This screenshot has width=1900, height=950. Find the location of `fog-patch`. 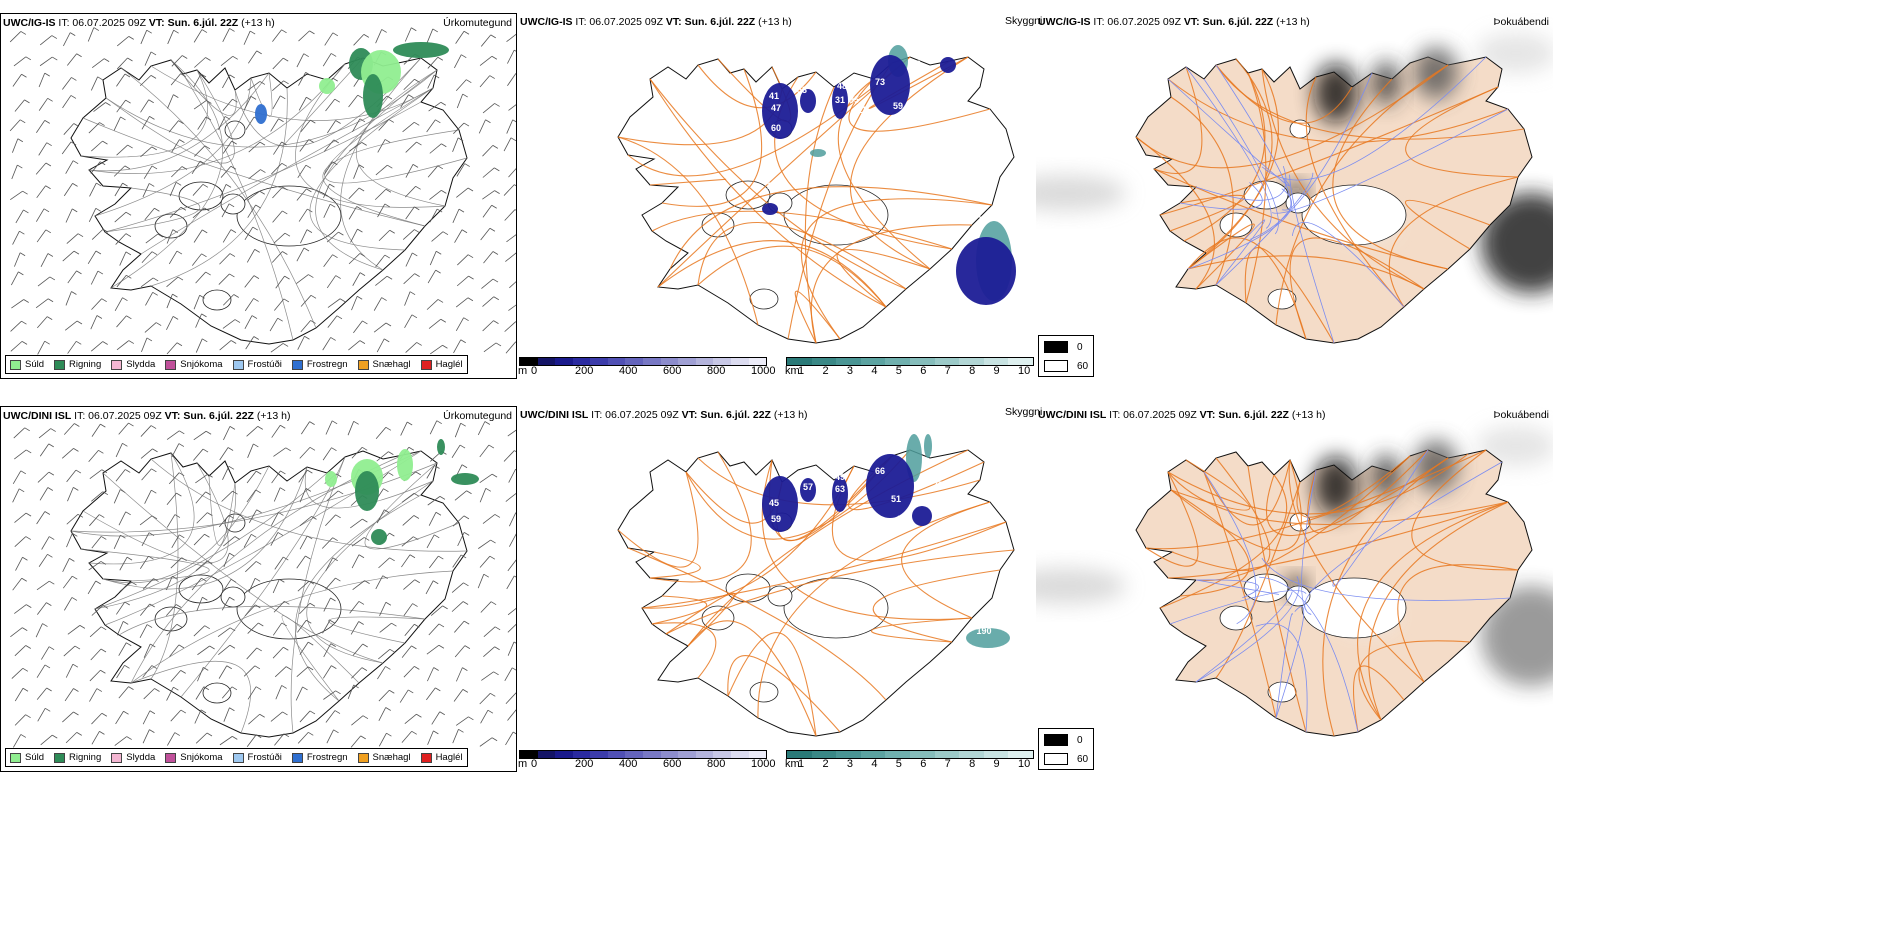

fog-patch is located at coordinates (1336, 486).